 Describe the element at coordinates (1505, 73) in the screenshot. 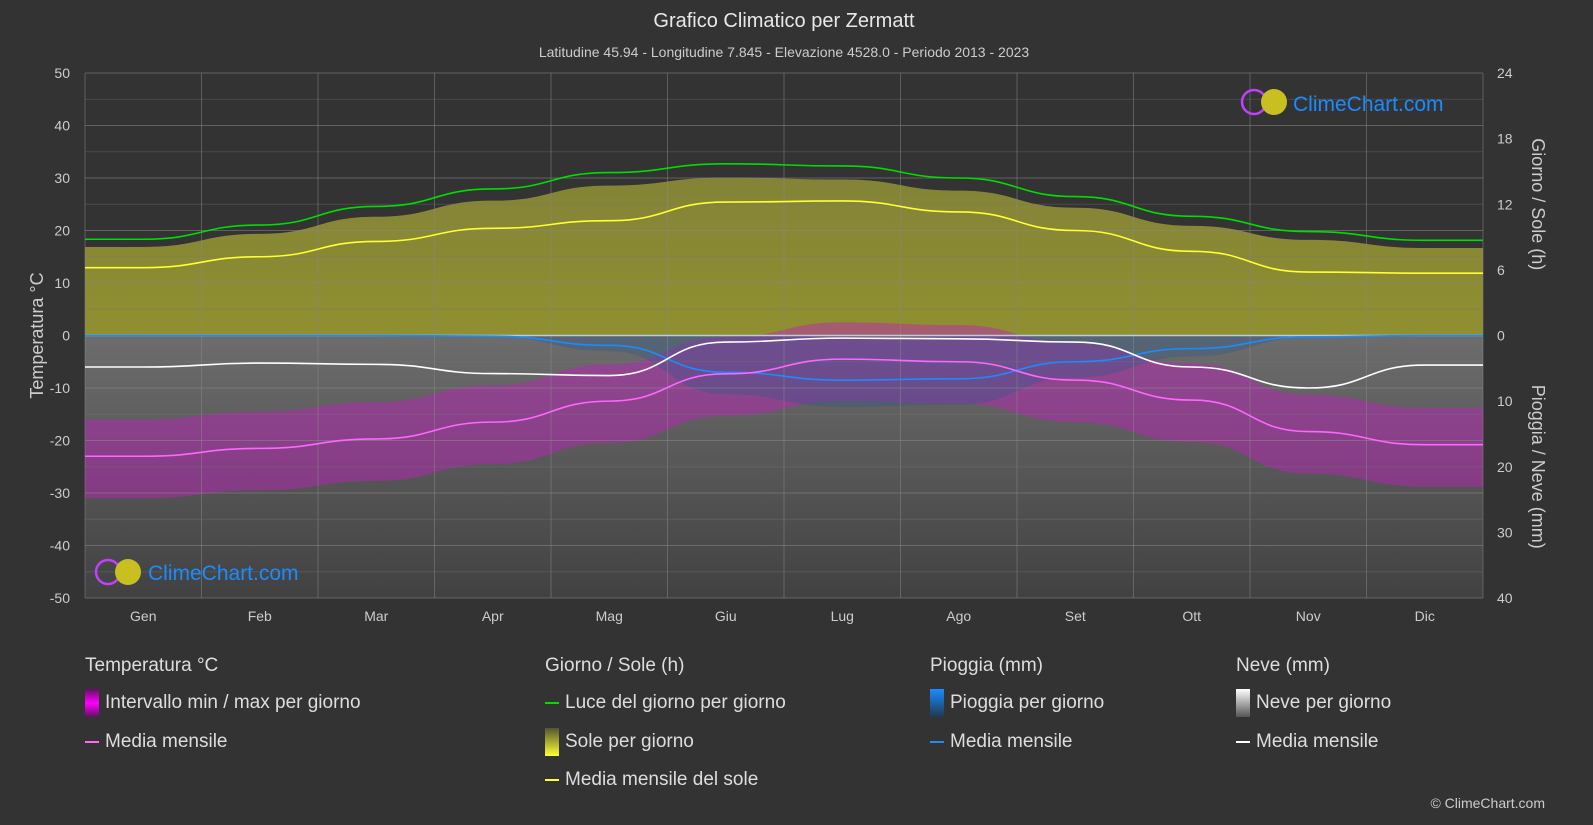

I see `y-right-top-tick-label: 24` at that location.